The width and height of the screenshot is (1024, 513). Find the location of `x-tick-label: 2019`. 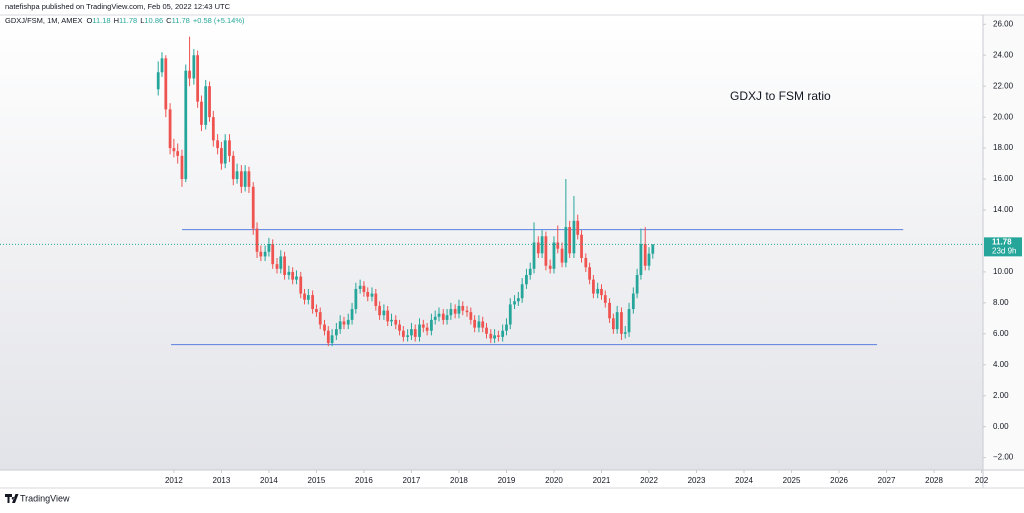

x-tick-label: 2019 is located at coordinates (507, 480).